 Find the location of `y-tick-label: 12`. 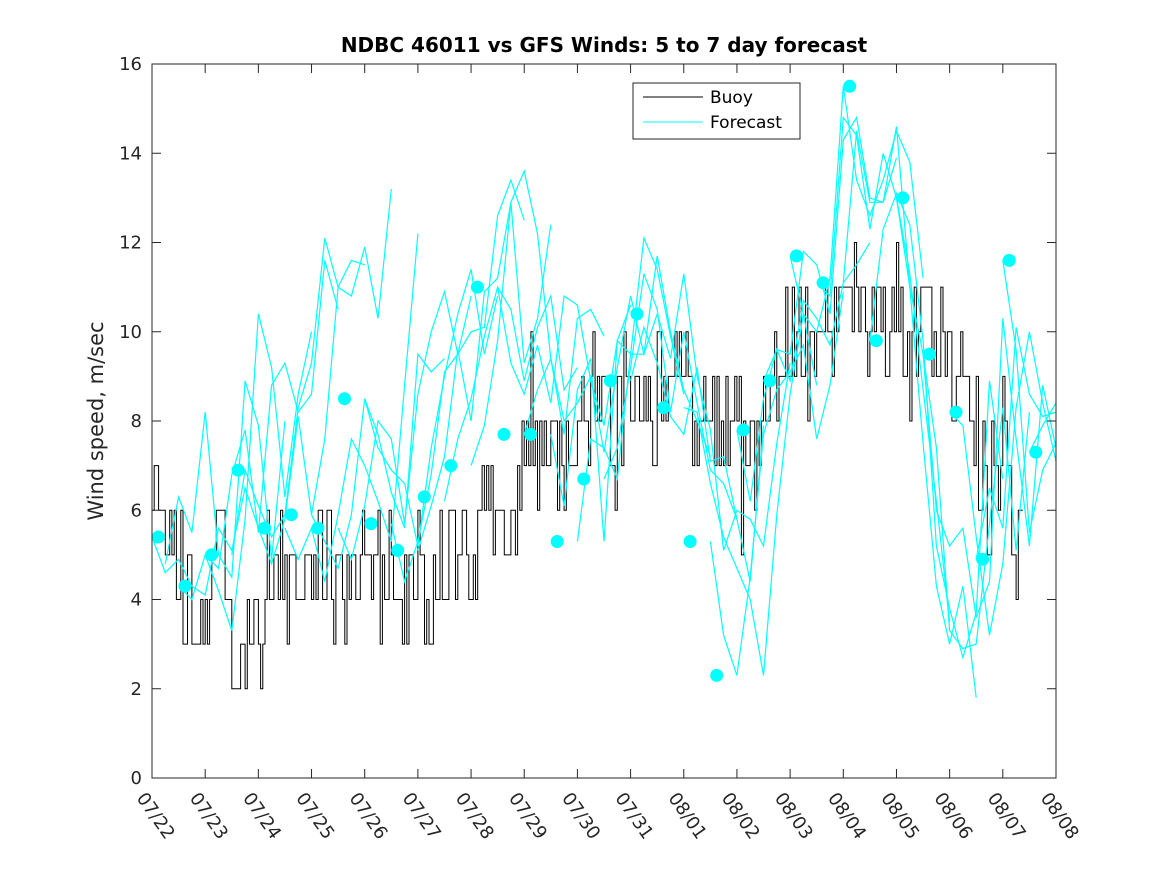

y-tick-label: 12 is located at coordinates (130, 243).